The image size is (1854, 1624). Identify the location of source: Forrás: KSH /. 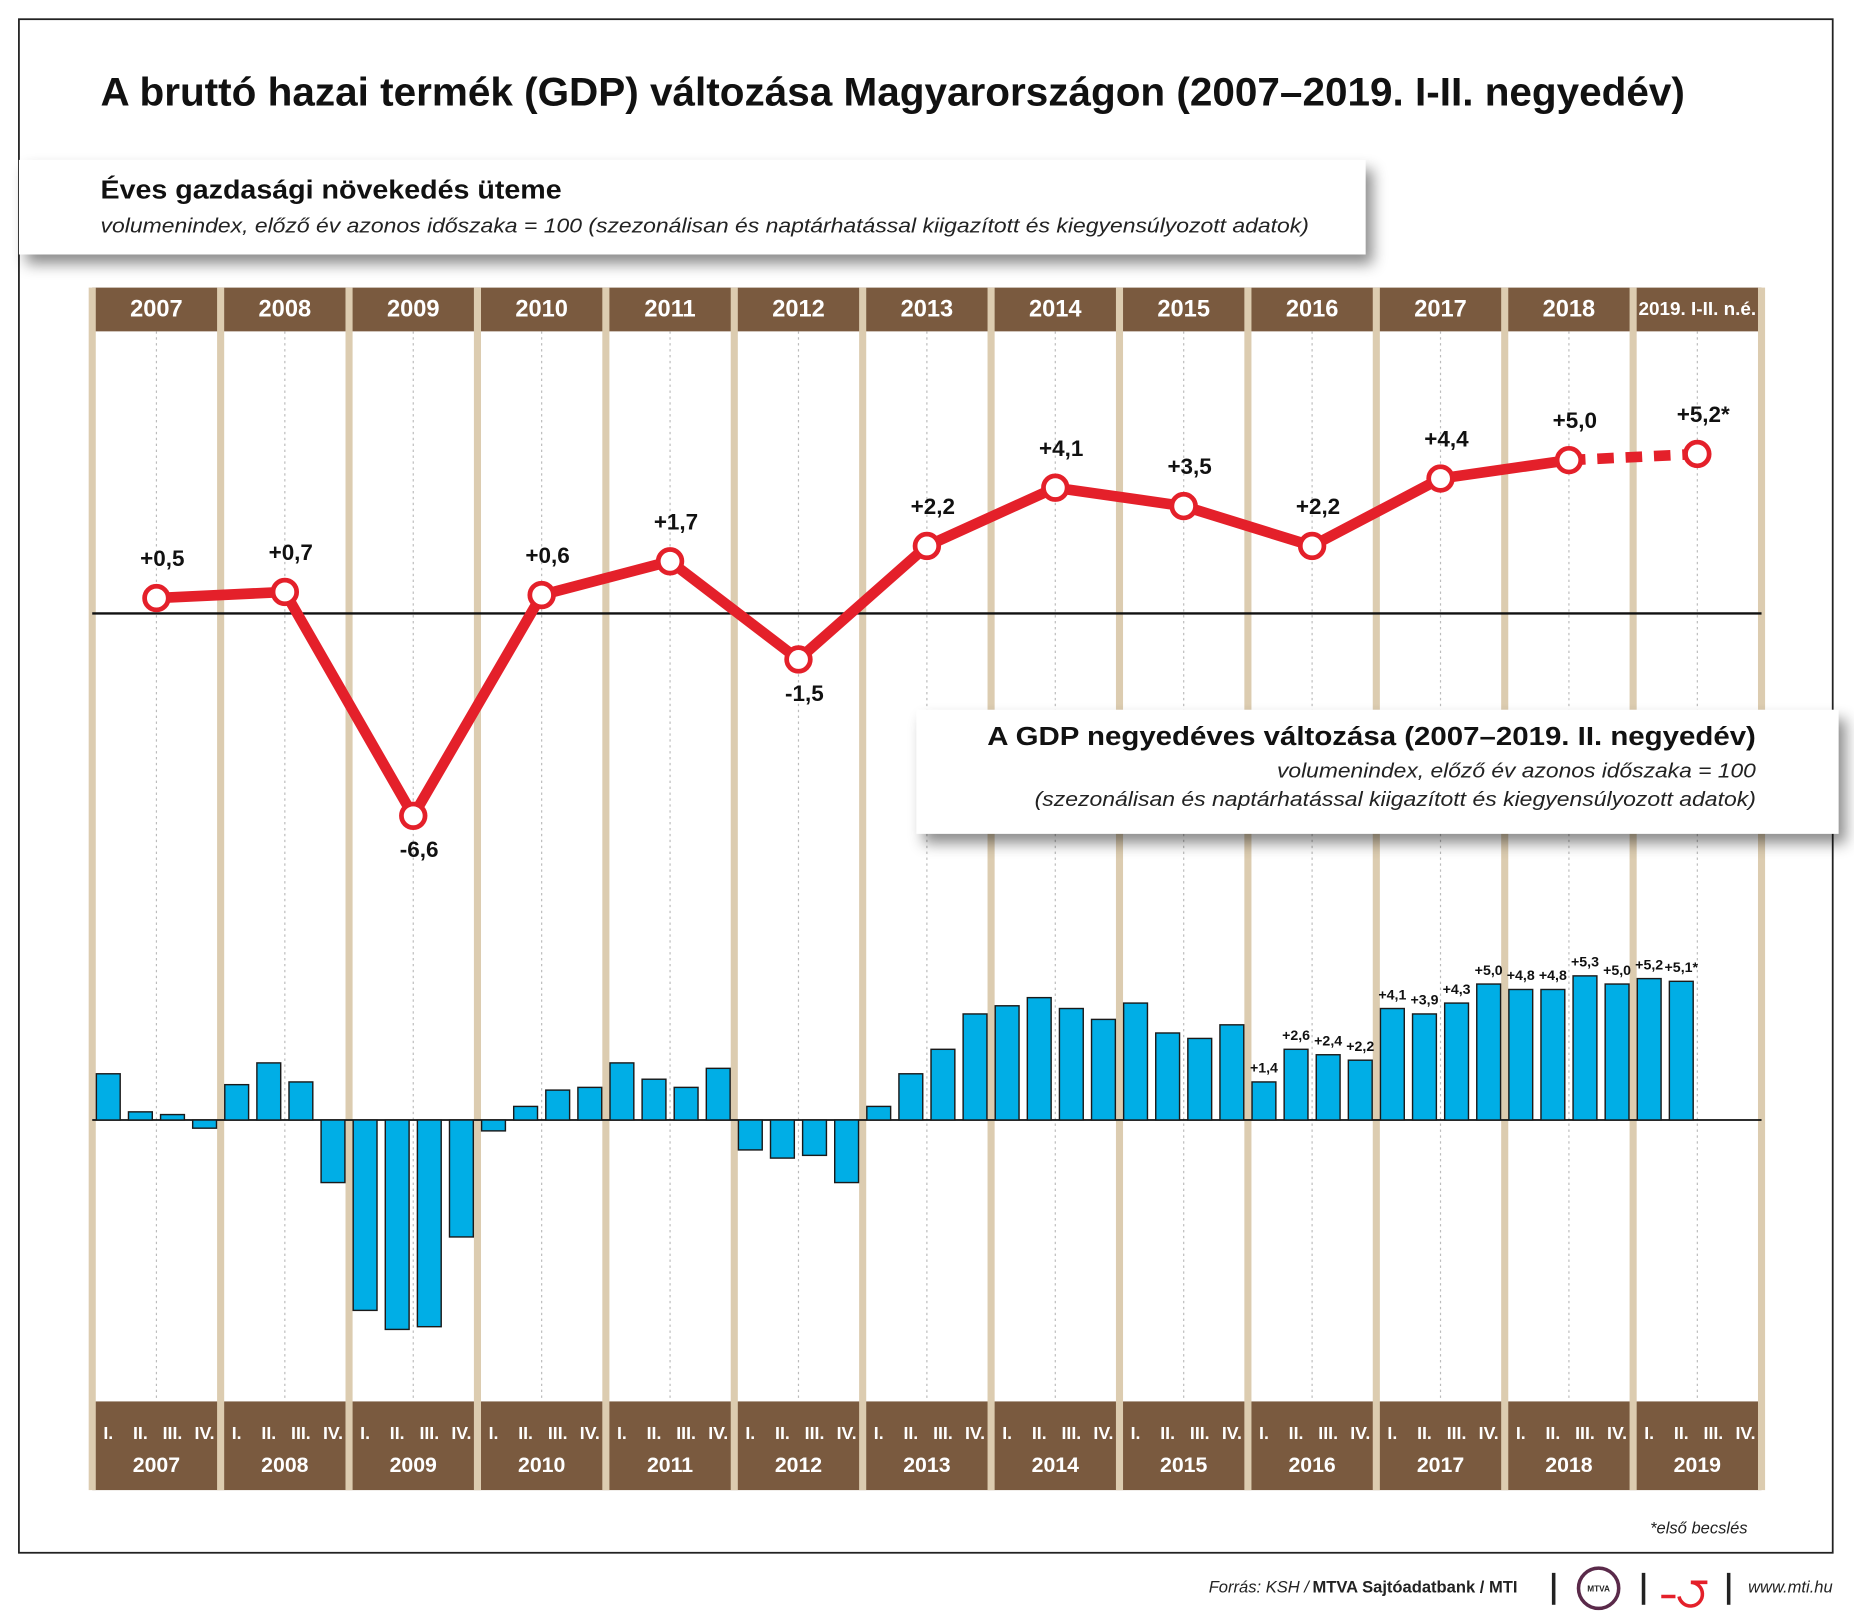
(1260, 1587).